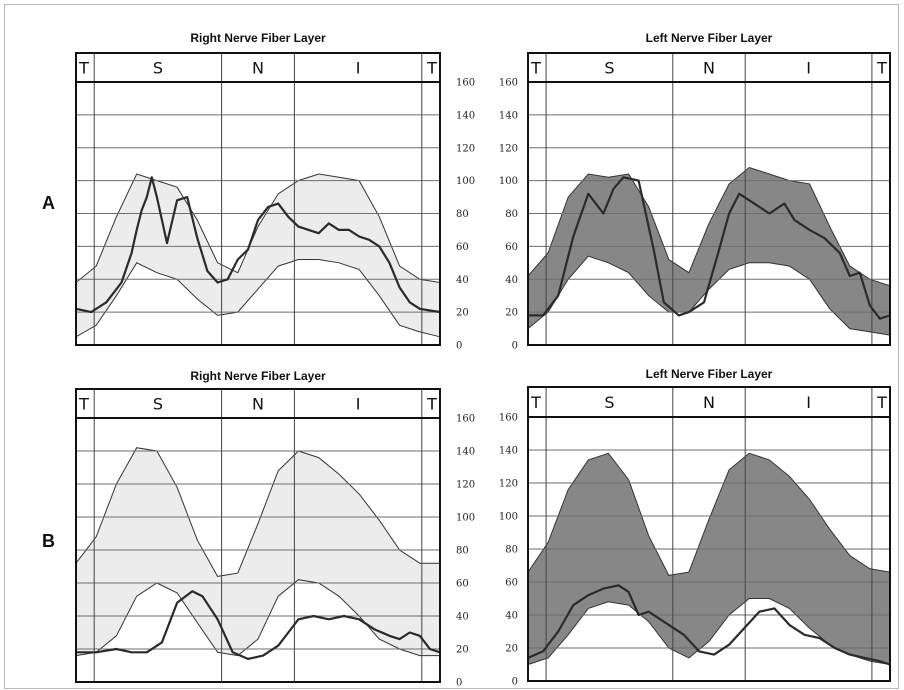 This screenshot has height=690, width=904. Describe the element at coordinates (48, 203) in the screenshot. I see `row-label-a: A` at that location.